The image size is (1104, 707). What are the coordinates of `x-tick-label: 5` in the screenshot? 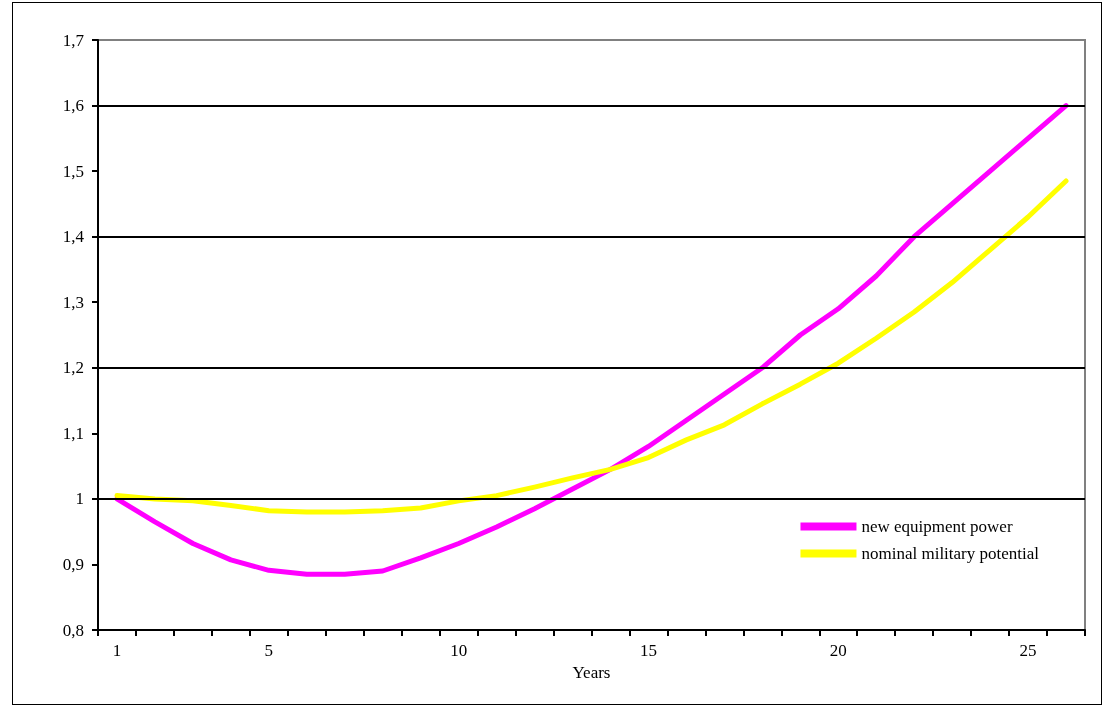 It's located at (269, 650).